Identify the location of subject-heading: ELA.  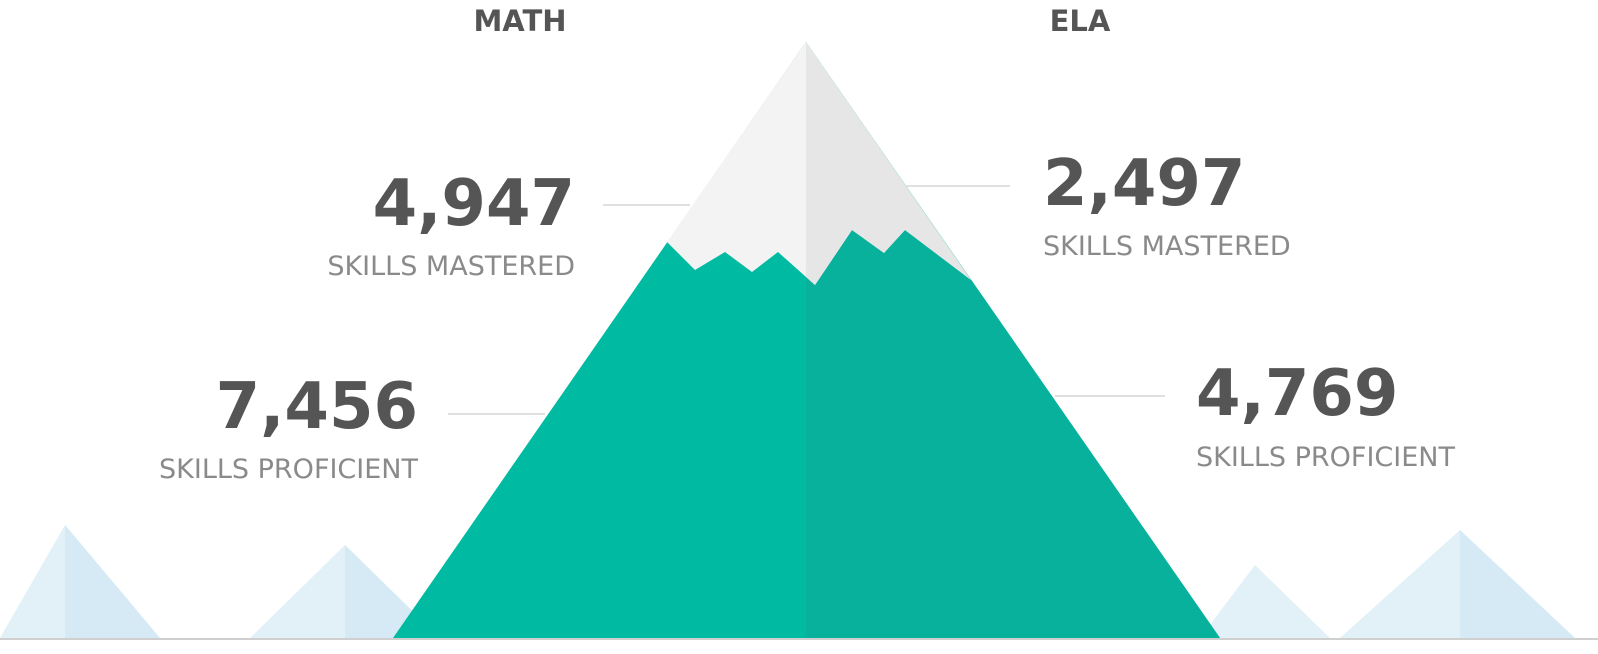
(1080, 21).